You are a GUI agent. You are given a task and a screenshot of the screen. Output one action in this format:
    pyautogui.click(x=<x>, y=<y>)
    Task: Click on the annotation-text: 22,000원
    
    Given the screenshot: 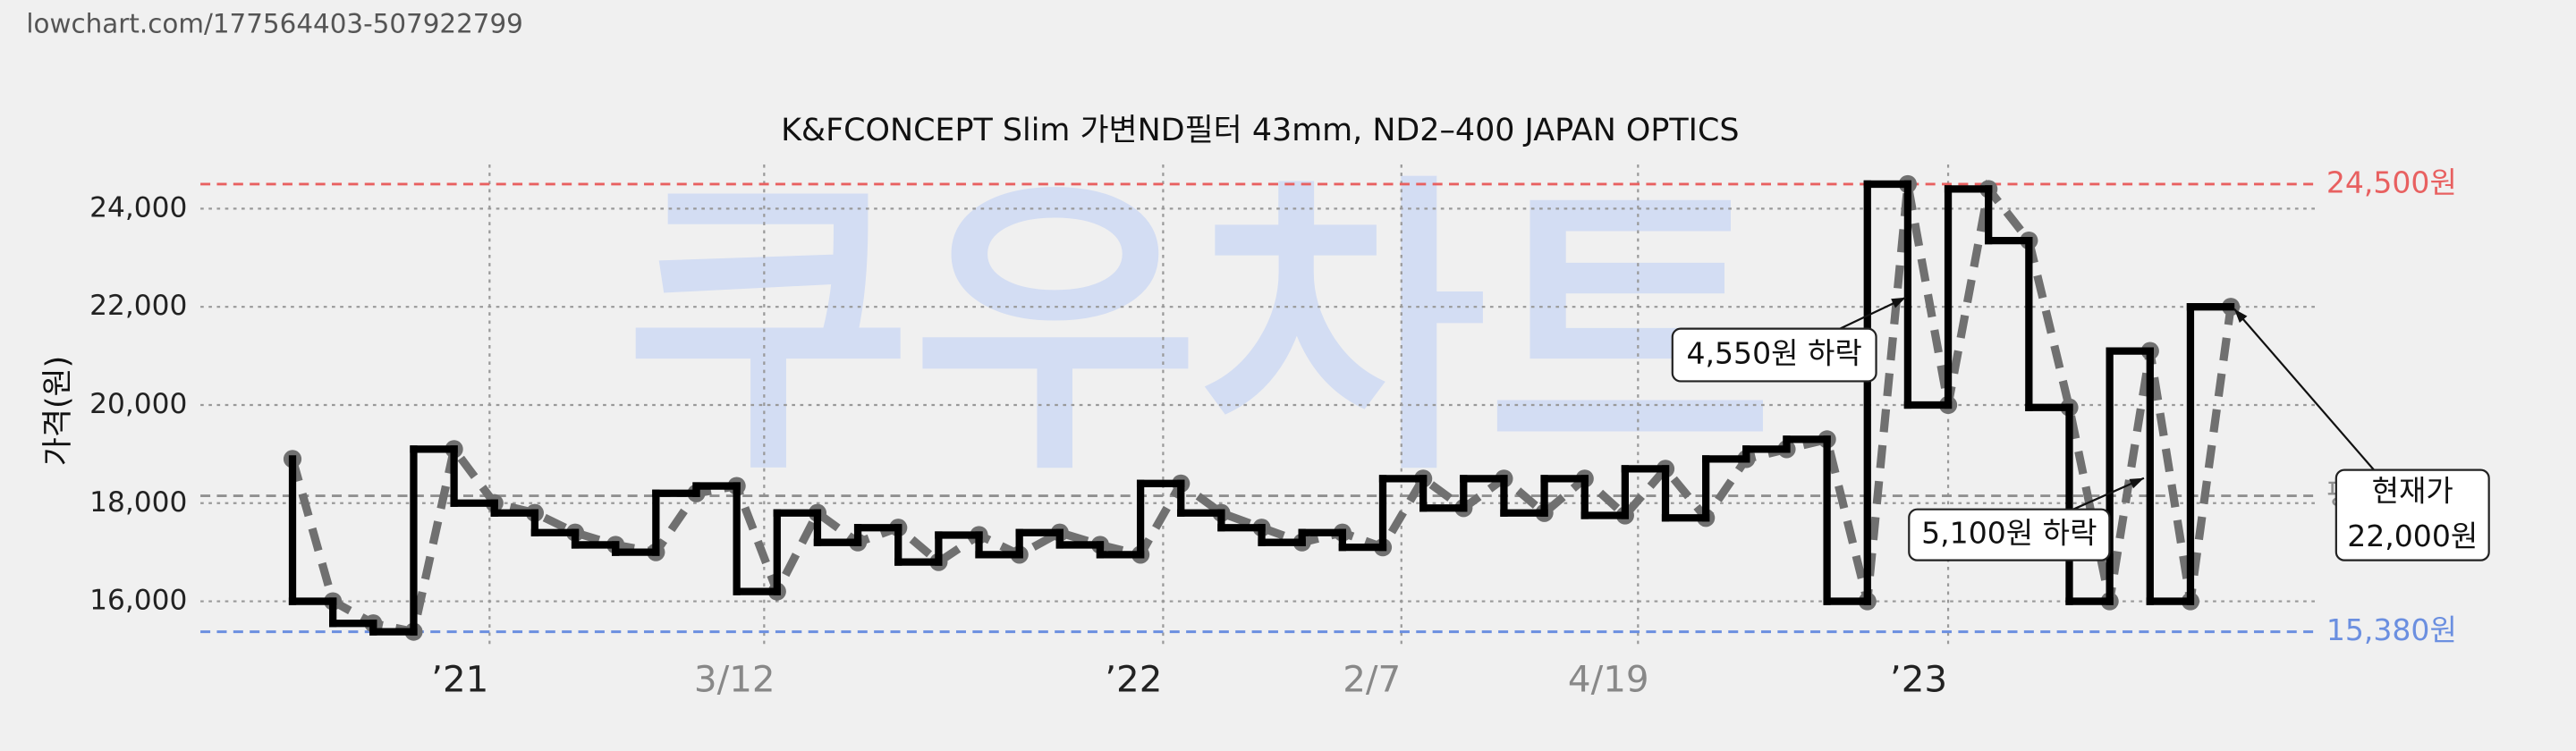 What is the action you would take?
    pyautogui.click(x=2412, y=536)
    